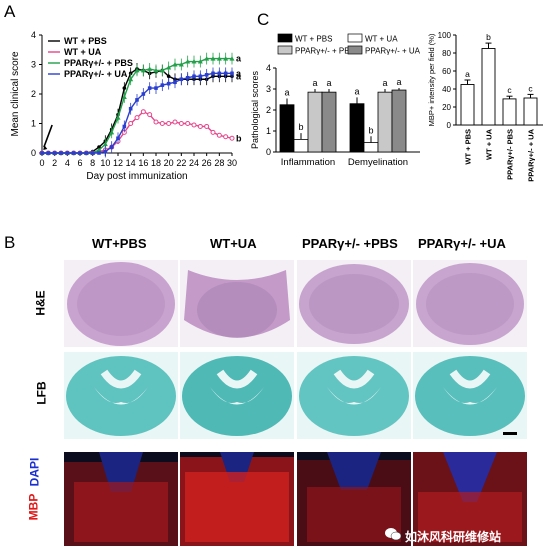  Describe the element at coordinates (10, 242) in the screenshot. I see `panel-letter-b: B` at that location.